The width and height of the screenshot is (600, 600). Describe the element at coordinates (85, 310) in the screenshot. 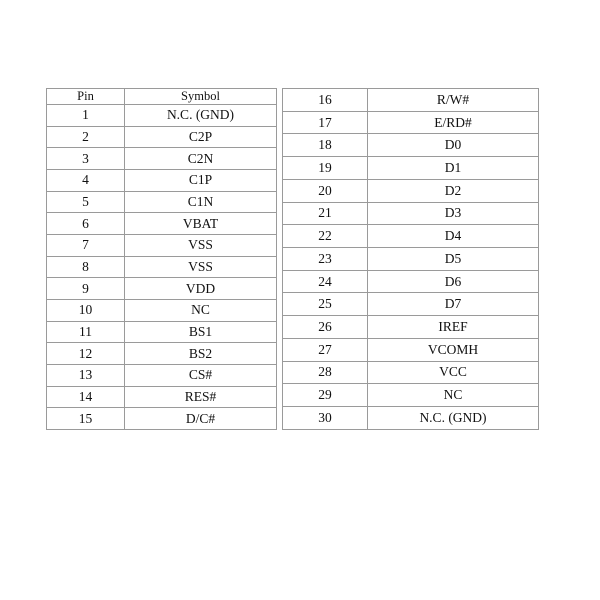

I see `pin-number: 10` at that location.